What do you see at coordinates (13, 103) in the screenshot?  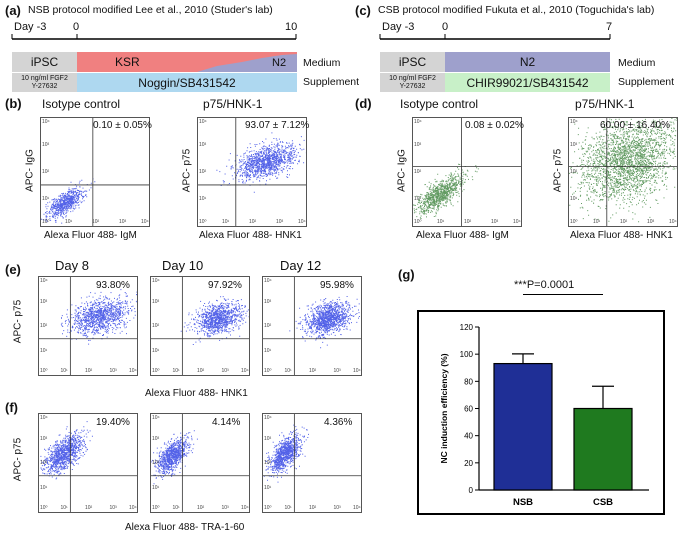 I see `panel-b-label: (b)` at bounding box center [13, 103].